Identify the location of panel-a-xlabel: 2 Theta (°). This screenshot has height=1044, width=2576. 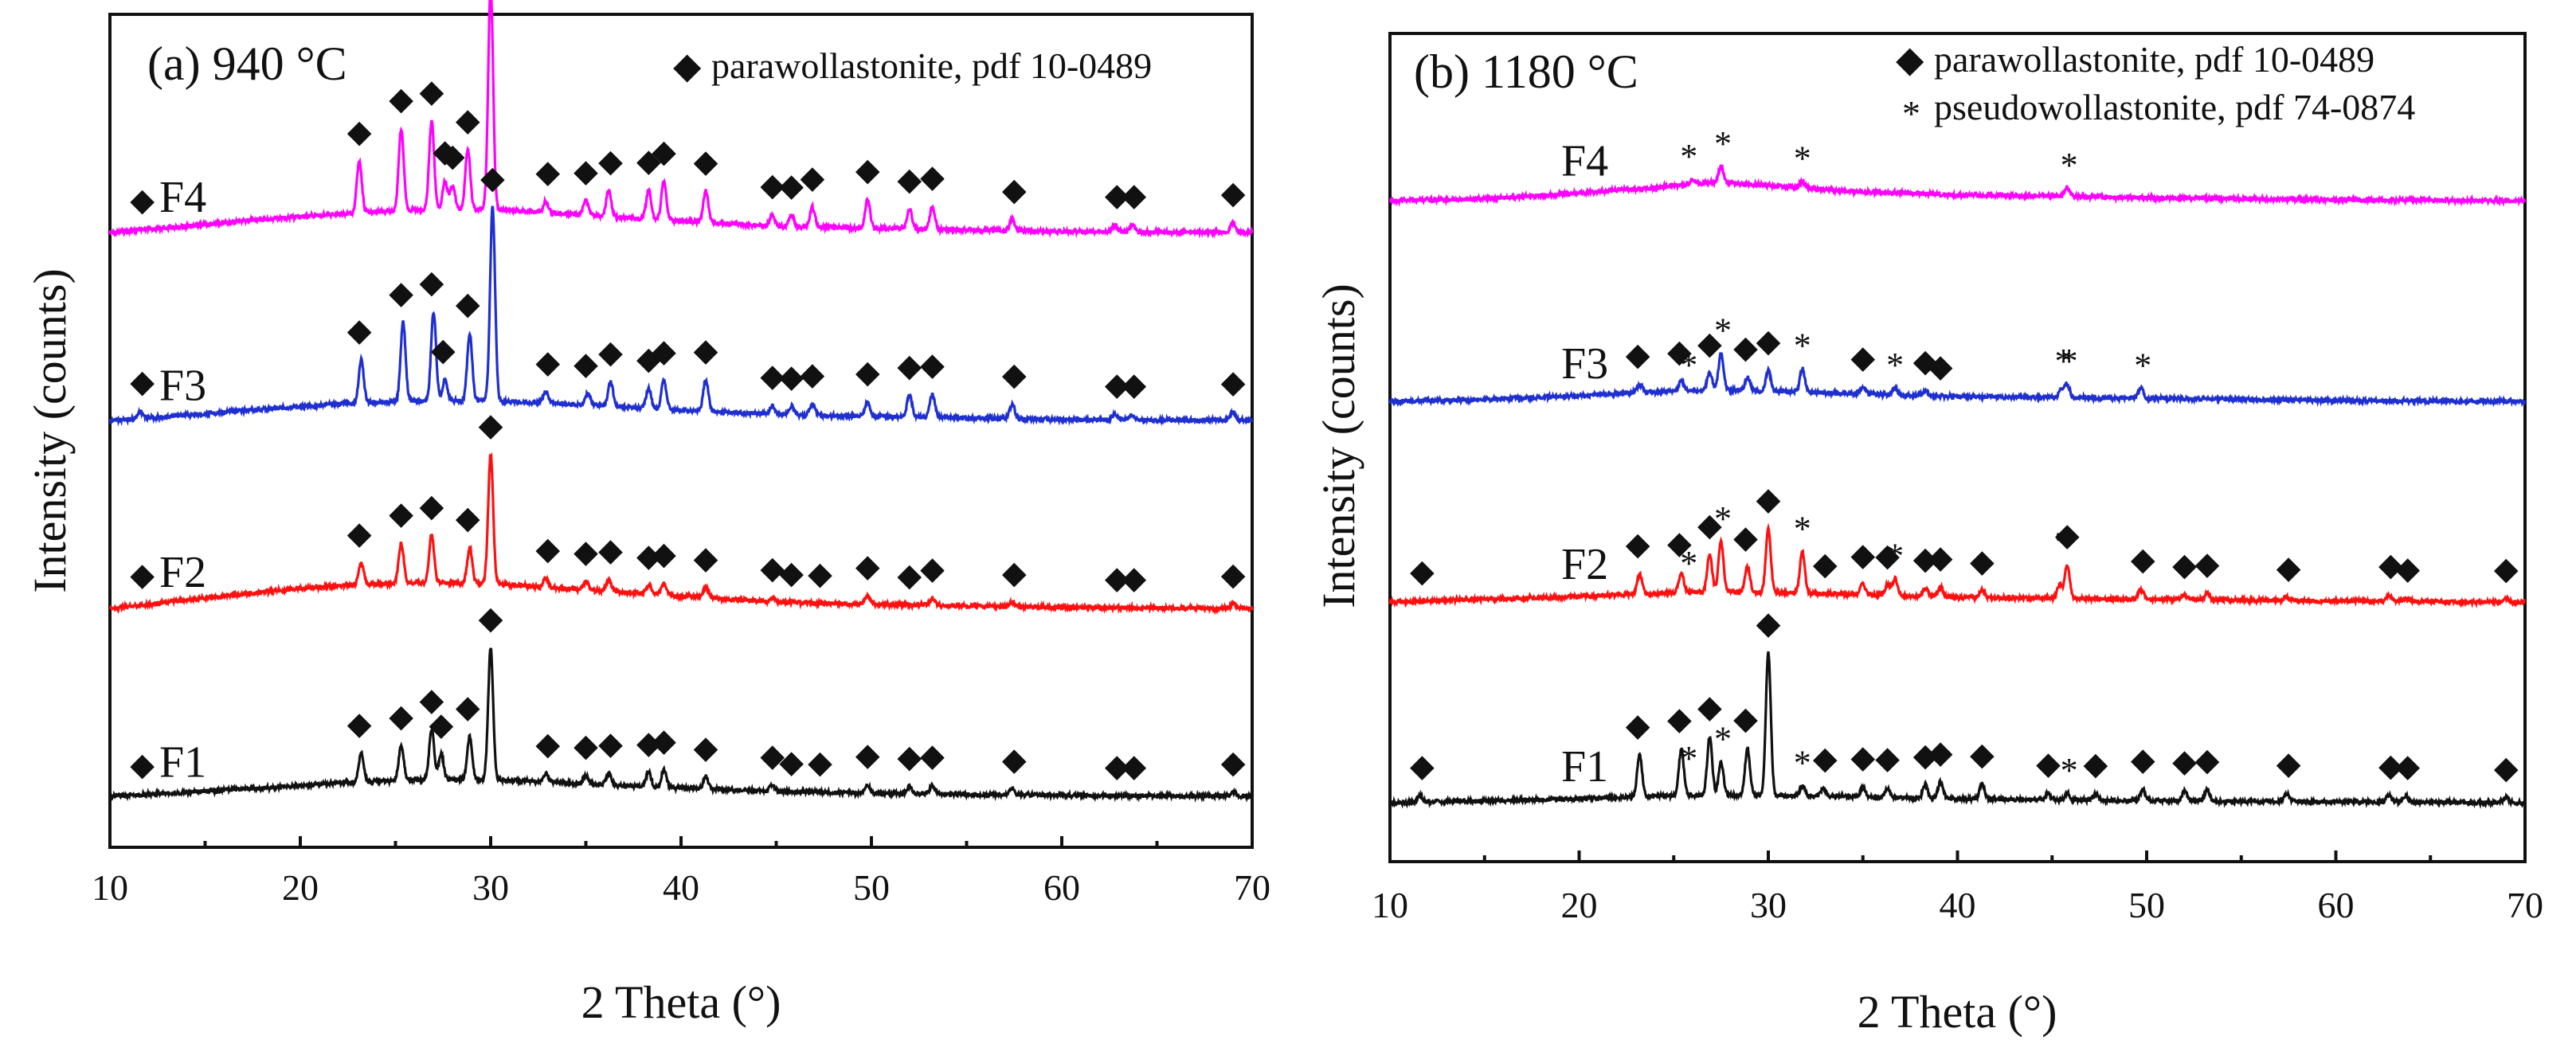
(681, 1002).